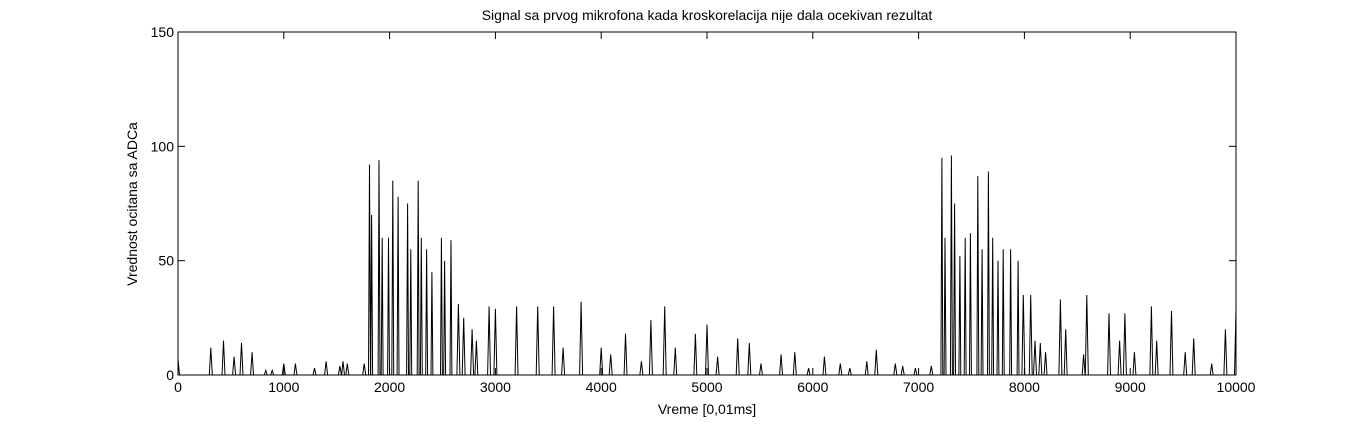  What do you see at coordinates (1024, 387) in the screenshot?
I see `x-tick-label: 8000` at bounding box center [1024, 387].